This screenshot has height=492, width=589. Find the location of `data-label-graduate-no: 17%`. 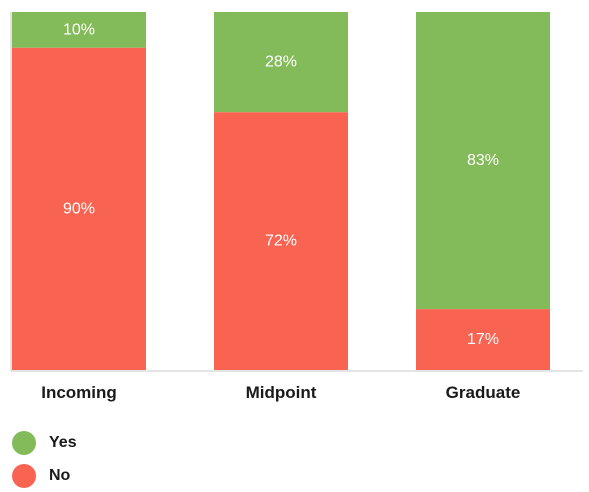

data-label-graduate-no: 17% is located at coordinates (483, 339).